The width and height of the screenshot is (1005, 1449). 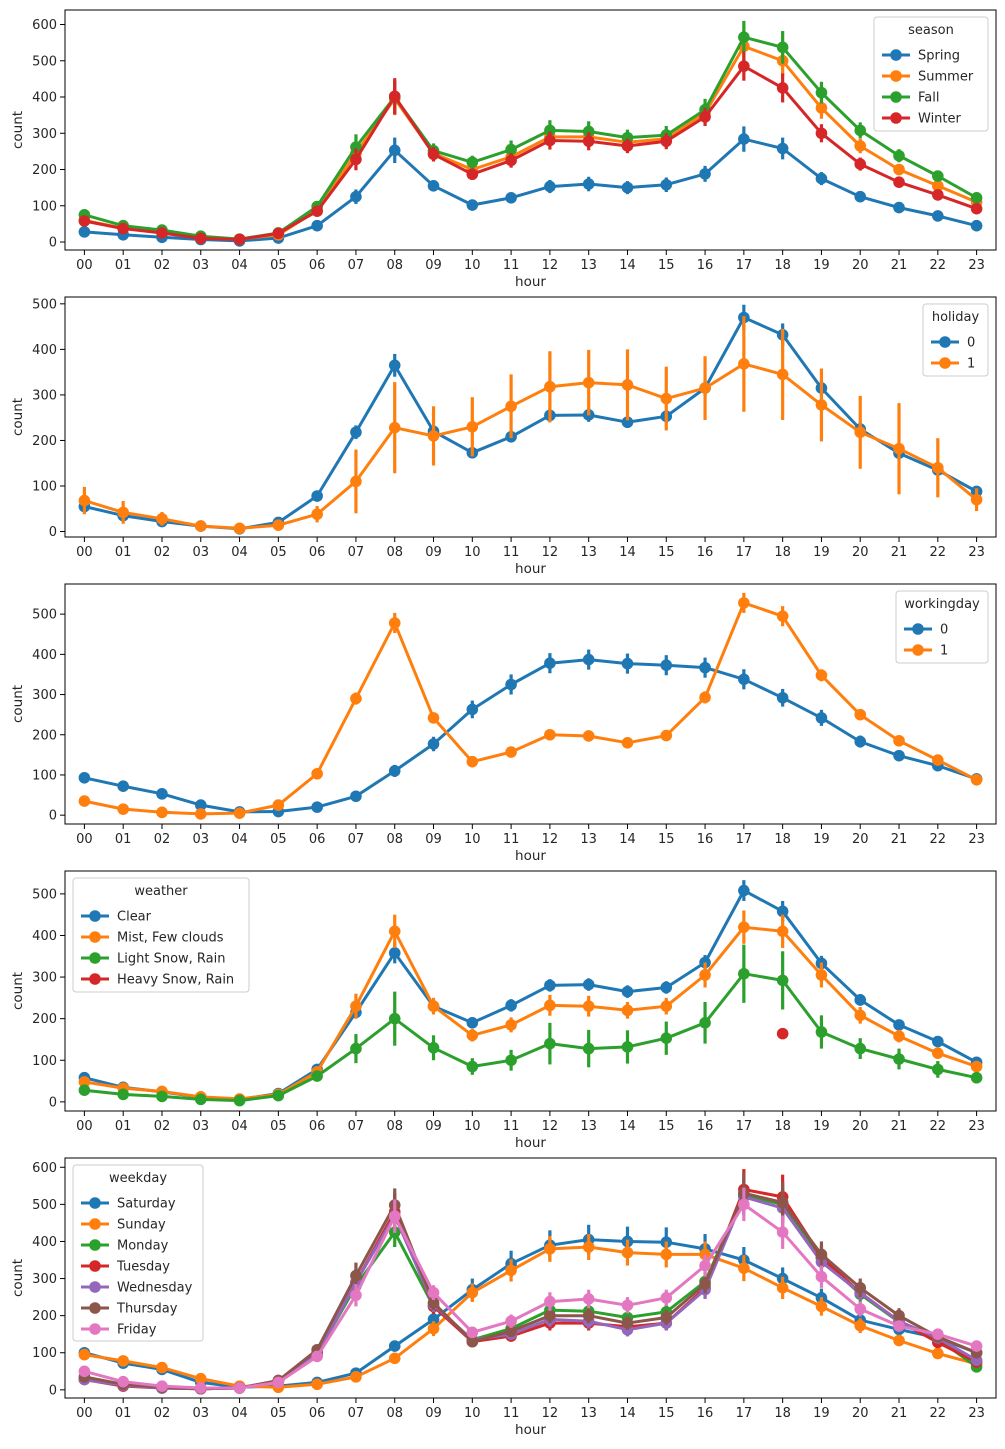 I want to click on x-tick-label: 09, so click(x=433, y=552).